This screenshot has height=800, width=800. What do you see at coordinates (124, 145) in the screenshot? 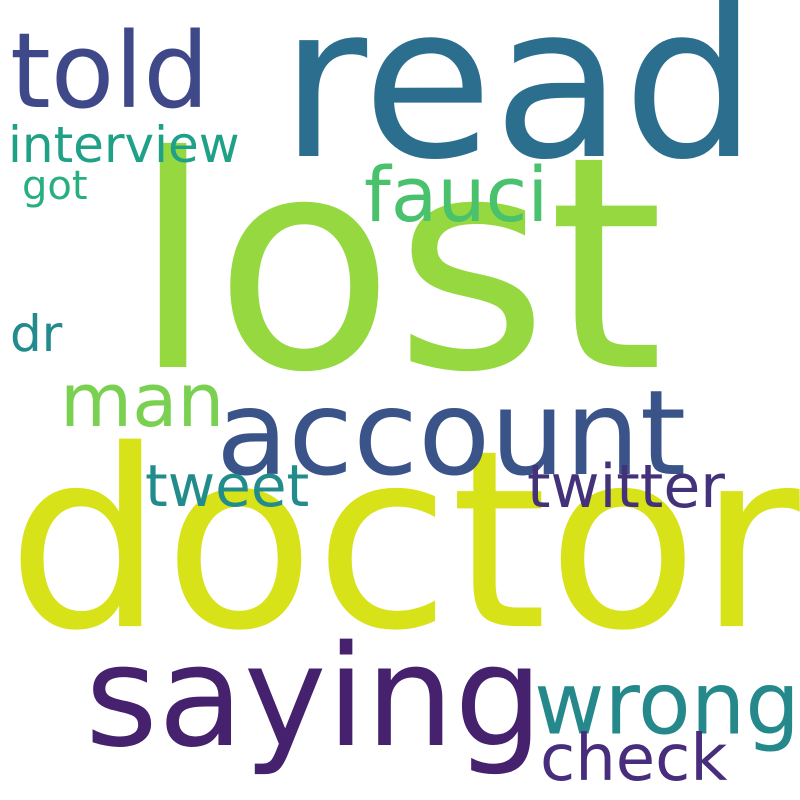
I see `word-interview: interview` at bounding box center [124, 145].